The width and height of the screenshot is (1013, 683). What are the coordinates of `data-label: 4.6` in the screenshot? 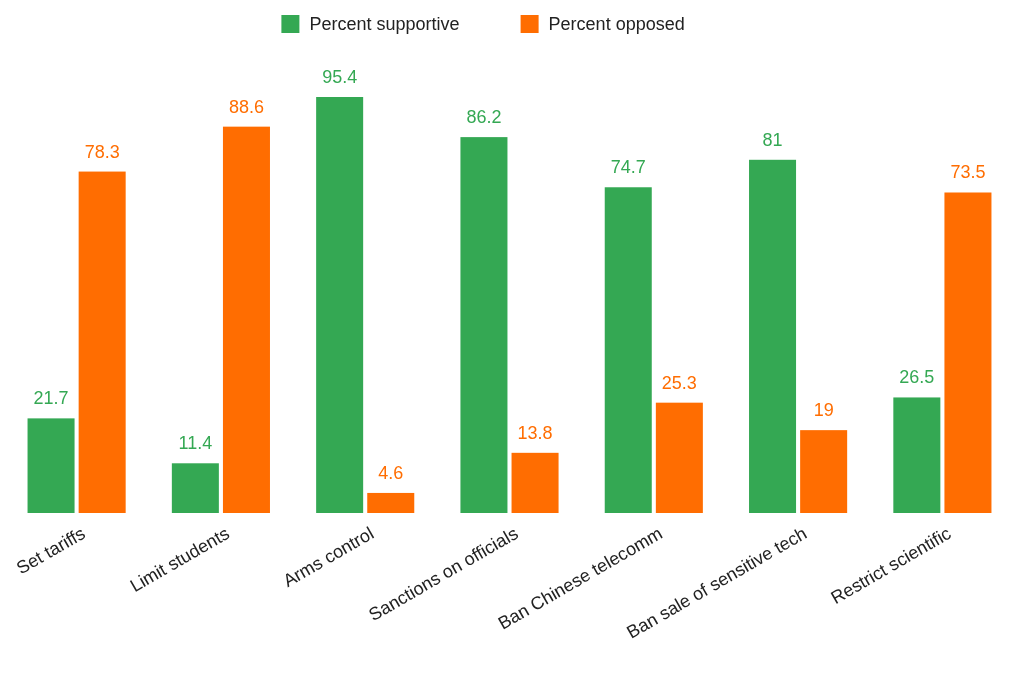 It's located at (391, 472).